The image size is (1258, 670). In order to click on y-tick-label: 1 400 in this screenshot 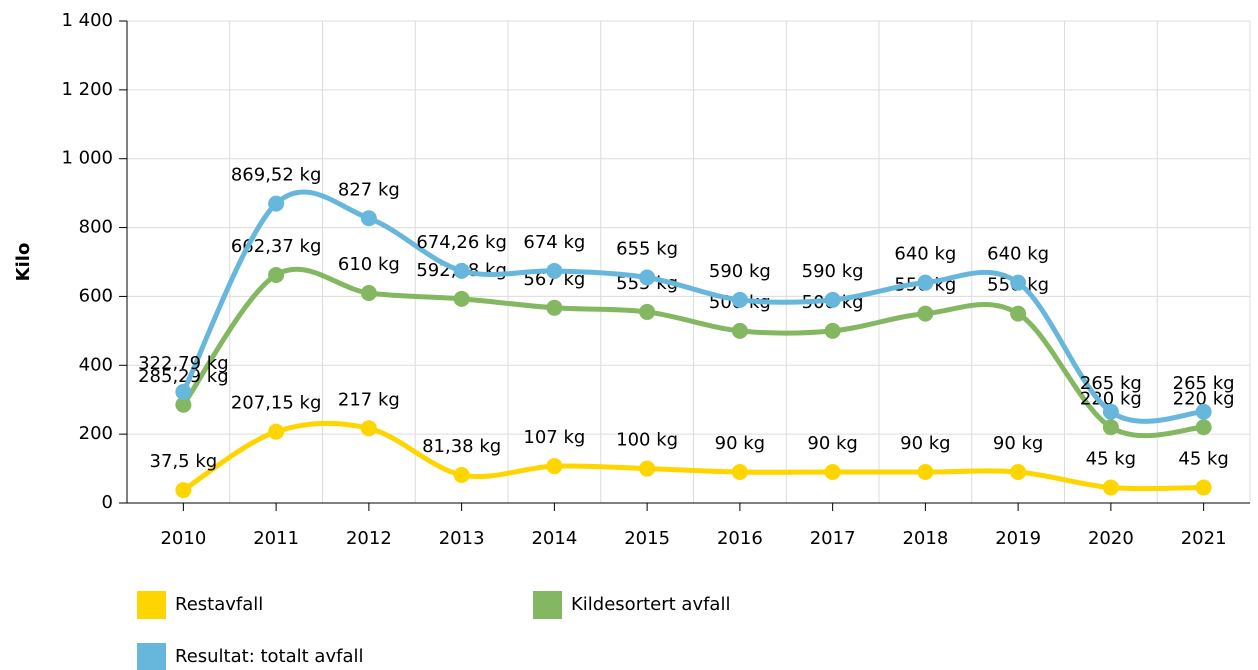, I will do `click(87, 20)`.